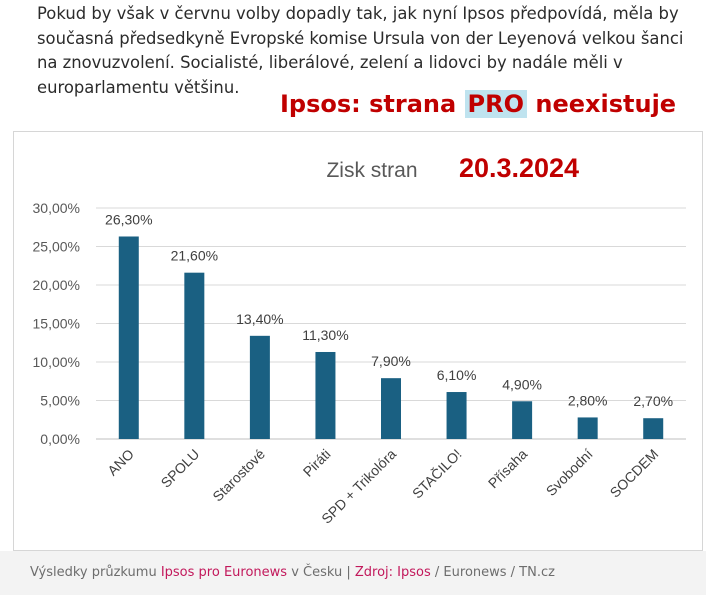  I want to click on footer-text-3: / Euronews / TN.cz, so click(492, 572).